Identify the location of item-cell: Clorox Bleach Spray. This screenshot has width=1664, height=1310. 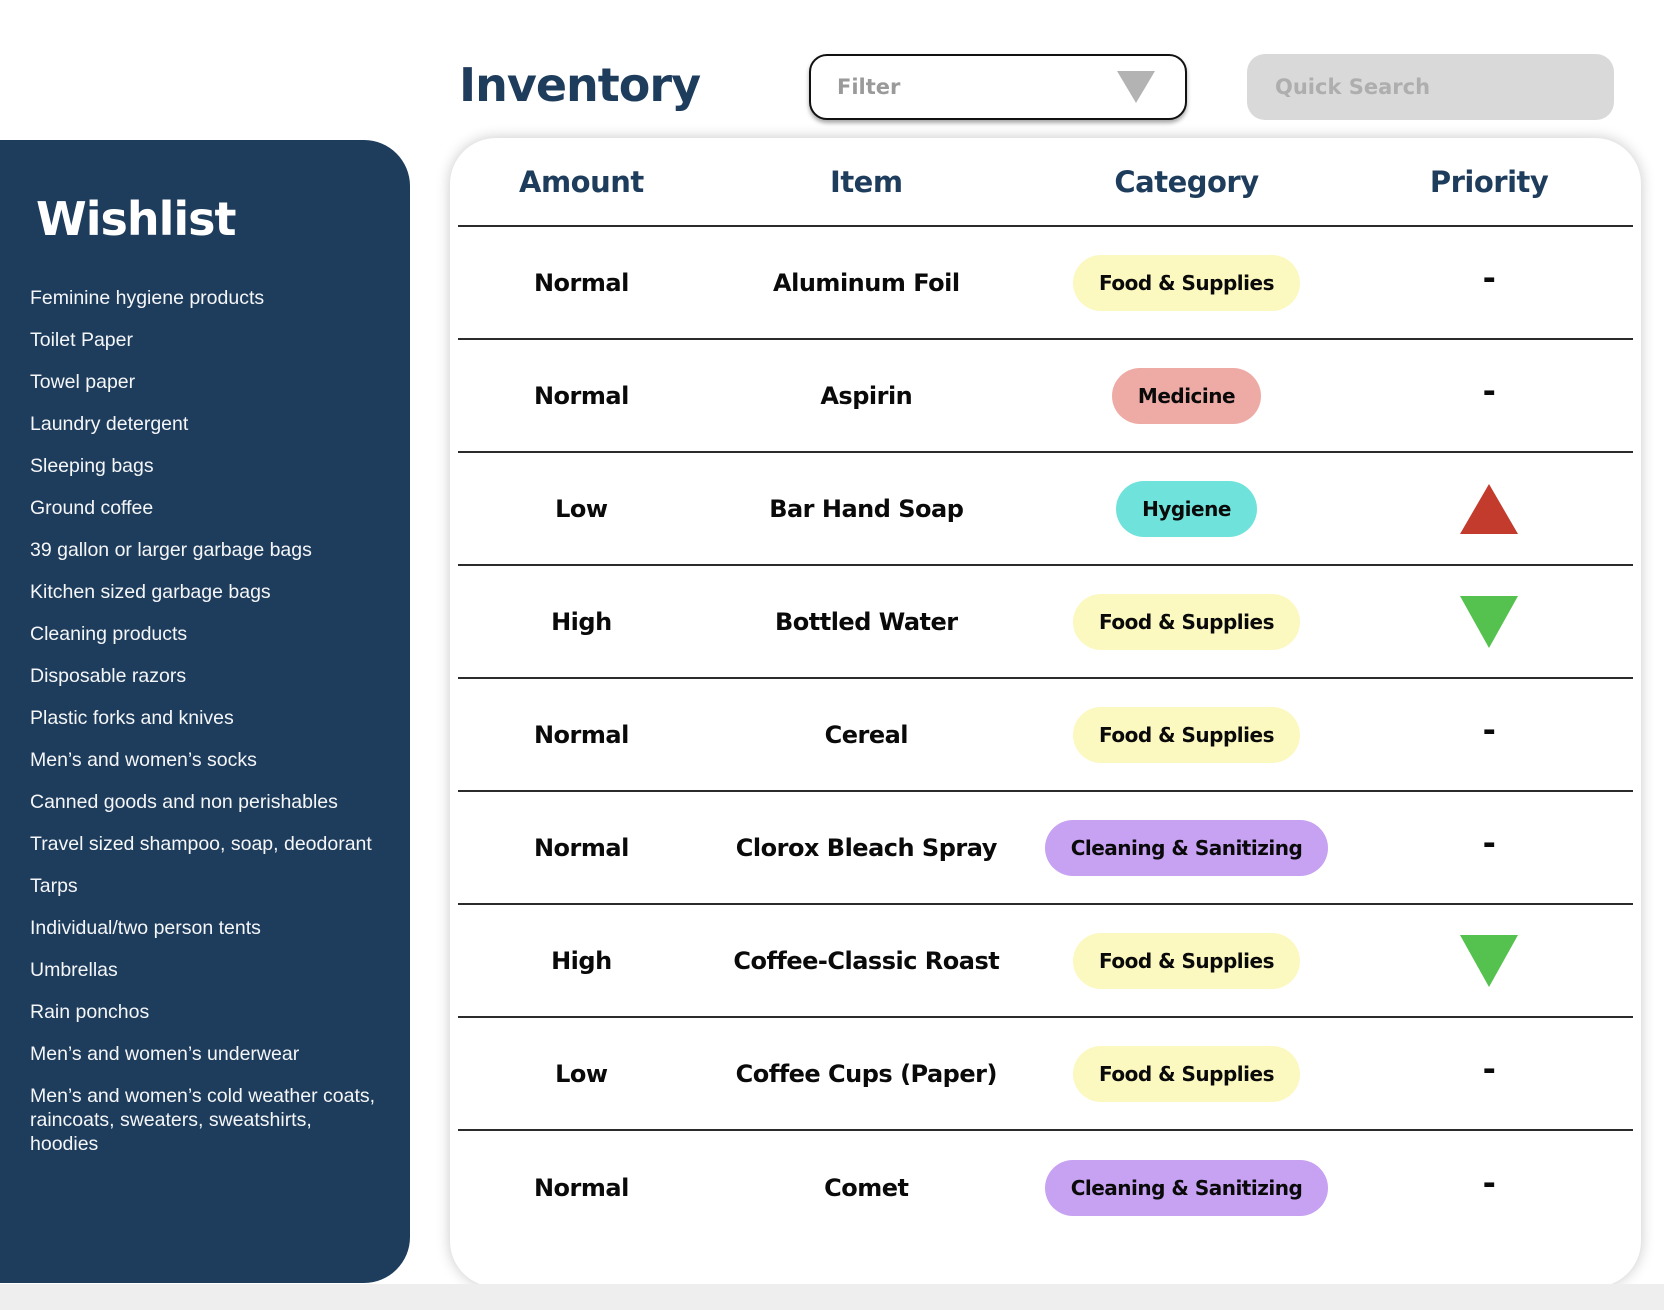
(866, 847).